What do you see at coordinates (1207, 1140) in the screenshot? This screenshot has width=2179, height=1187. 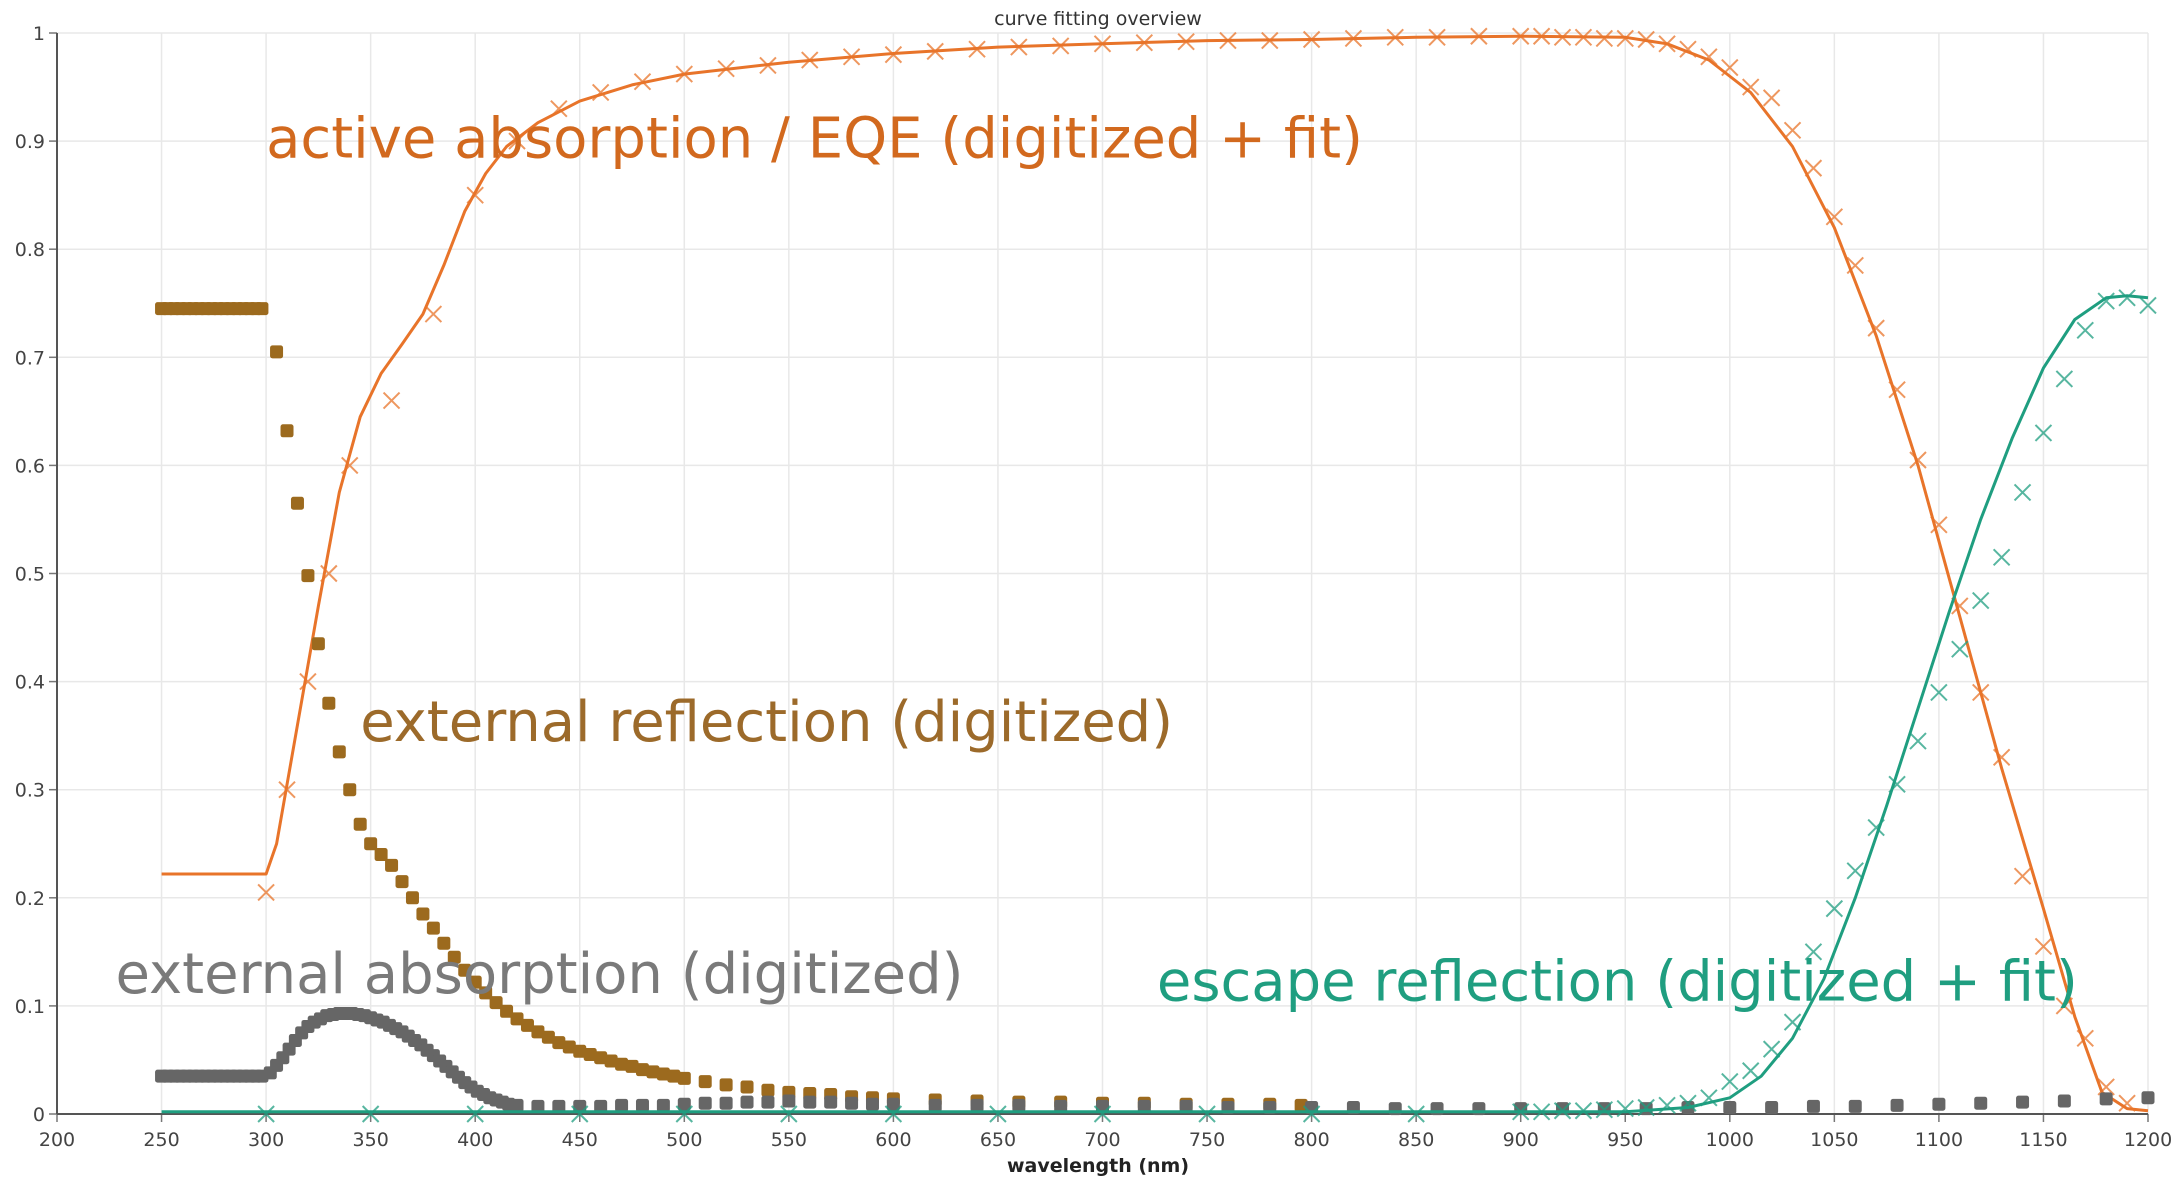 I see `x-tick-label: 750` at bounding box center [1207, 1140].